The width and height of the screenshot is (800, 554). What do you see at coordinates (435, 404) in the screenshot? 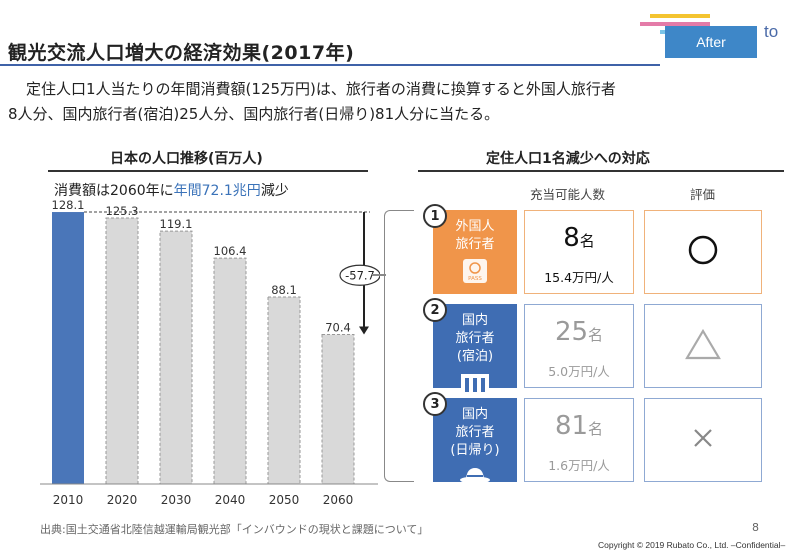
I see `row-number-badge: 3` at bounding box center [435, 404].